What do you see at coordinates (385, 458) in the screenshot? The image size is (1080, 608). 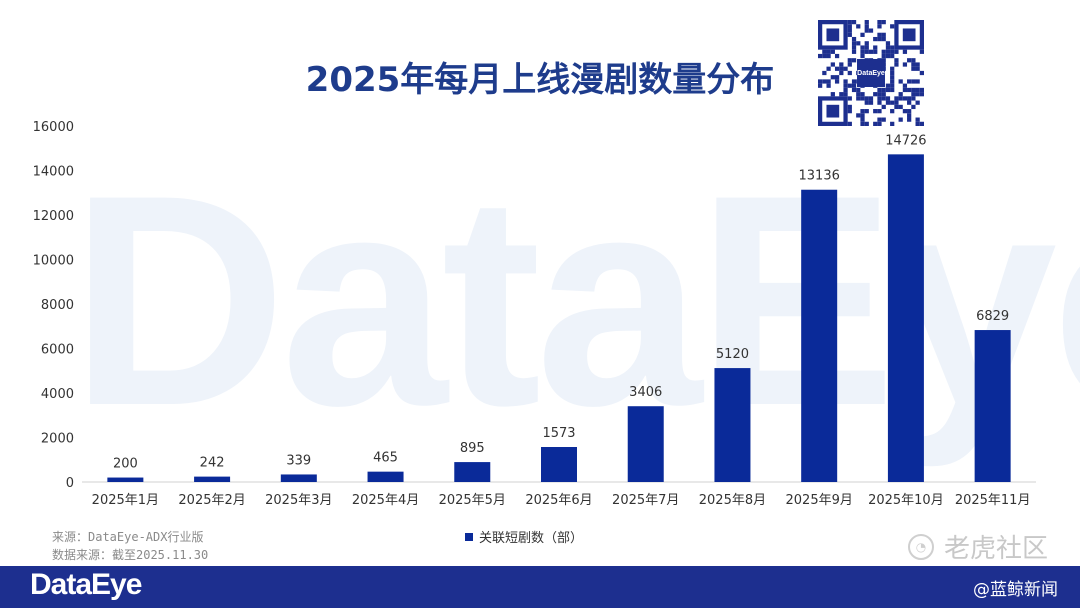 I see `data-label: 465` at bounding box center [385, 458].